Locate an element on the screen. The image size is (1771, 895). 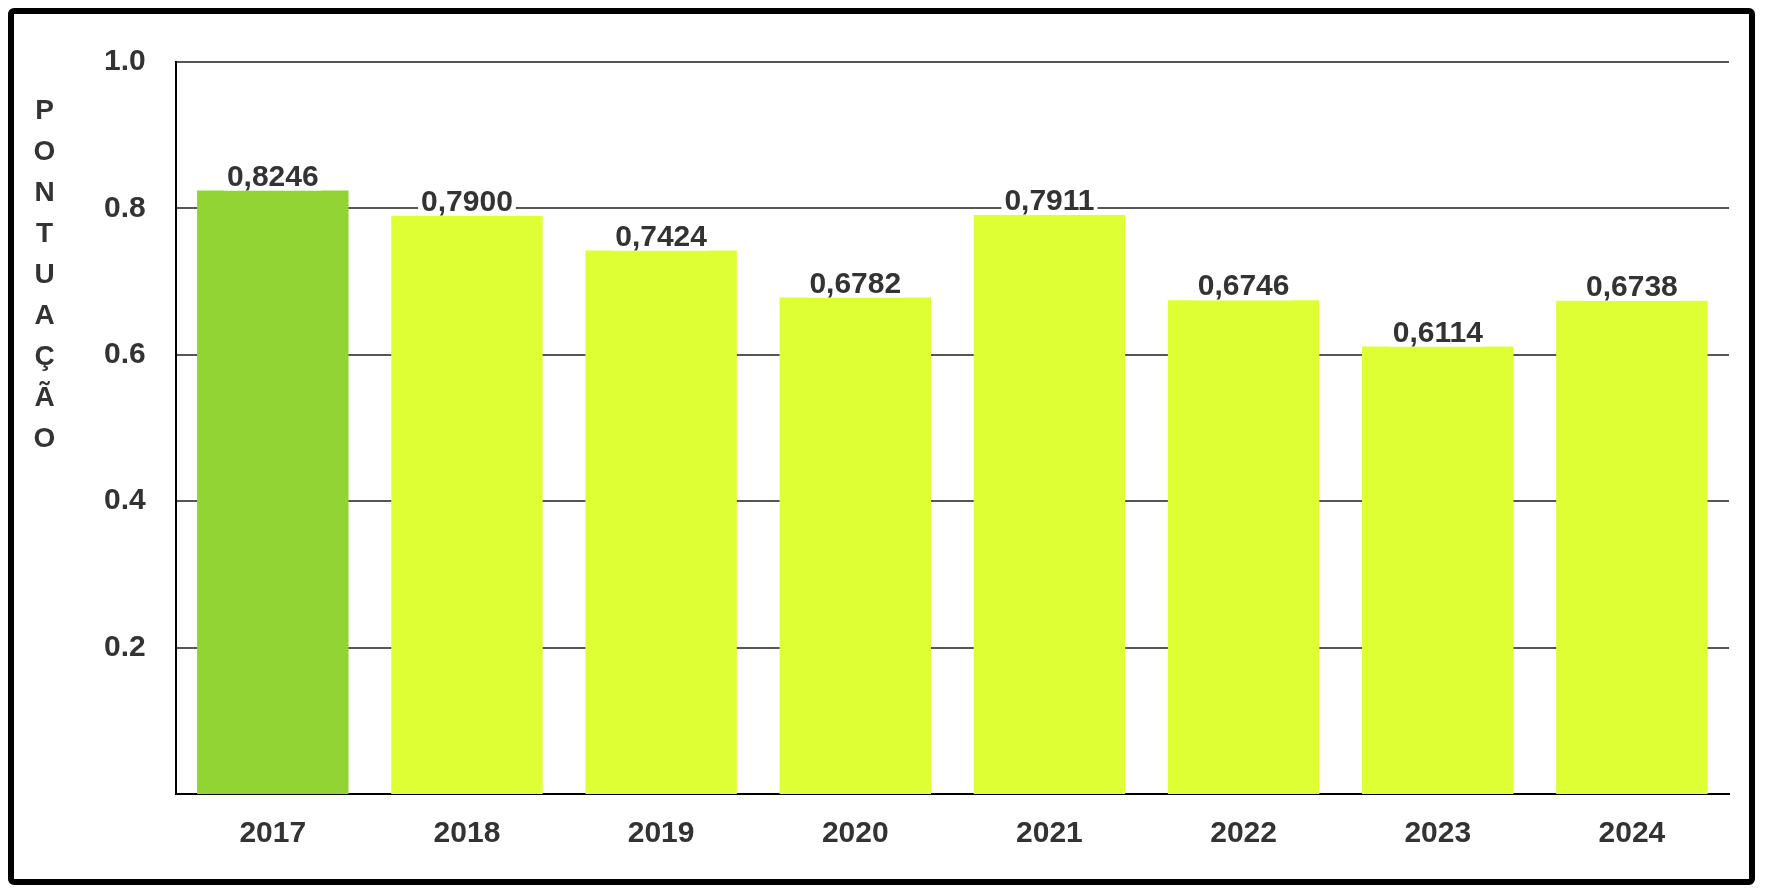
x-tick-label: 2018 is located at coordinates (467, 832).